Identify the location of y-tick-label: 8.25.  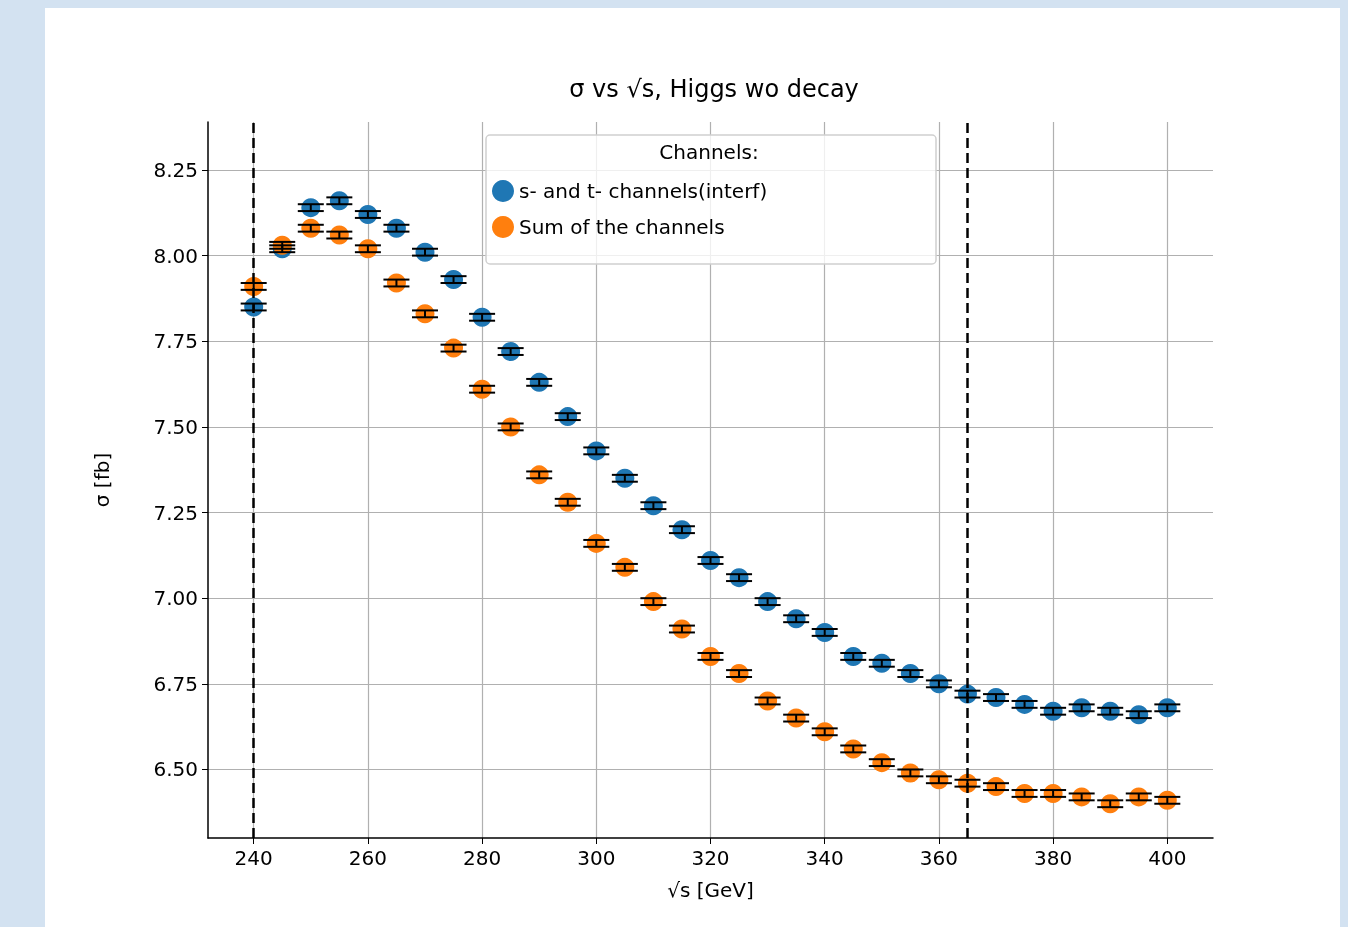
(175, 169).